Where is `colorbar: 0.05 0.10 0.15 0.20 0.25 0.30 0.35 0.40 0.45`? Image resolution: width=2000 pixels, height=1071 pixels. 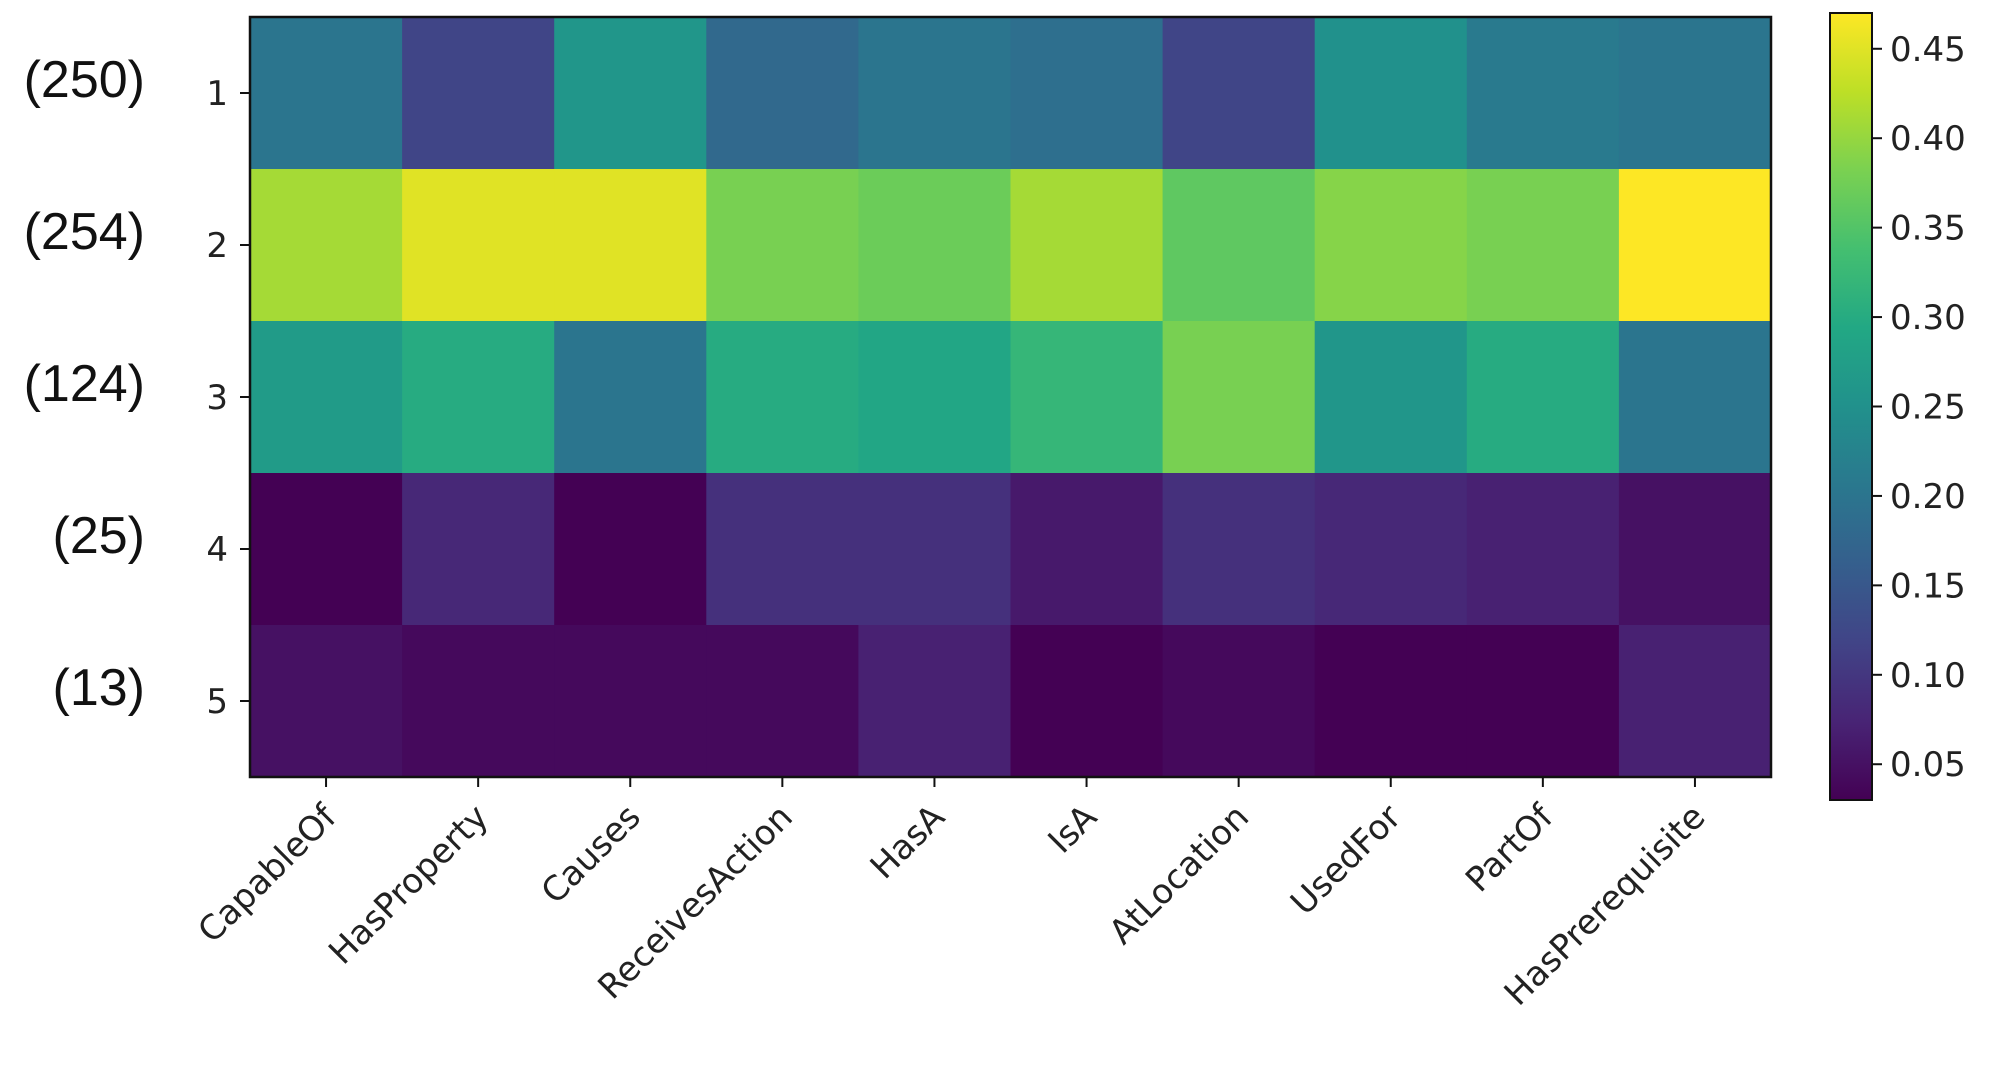 colorbar: 0.05 0.10 0.15 0.20 0.25 0.30 0.35 0.40 0.45 is located at coordinates (1897, 406).